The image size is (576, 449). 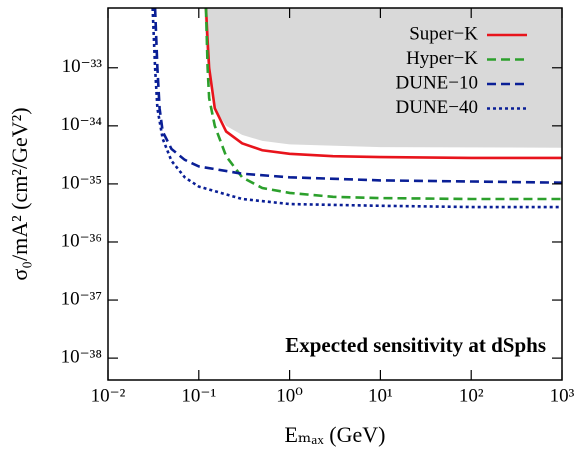 What do you see at coordinates (81, 240) in the screenshot?
I see `y-tick-label: 10⁻³⁶` at bounding box center [81, 240].